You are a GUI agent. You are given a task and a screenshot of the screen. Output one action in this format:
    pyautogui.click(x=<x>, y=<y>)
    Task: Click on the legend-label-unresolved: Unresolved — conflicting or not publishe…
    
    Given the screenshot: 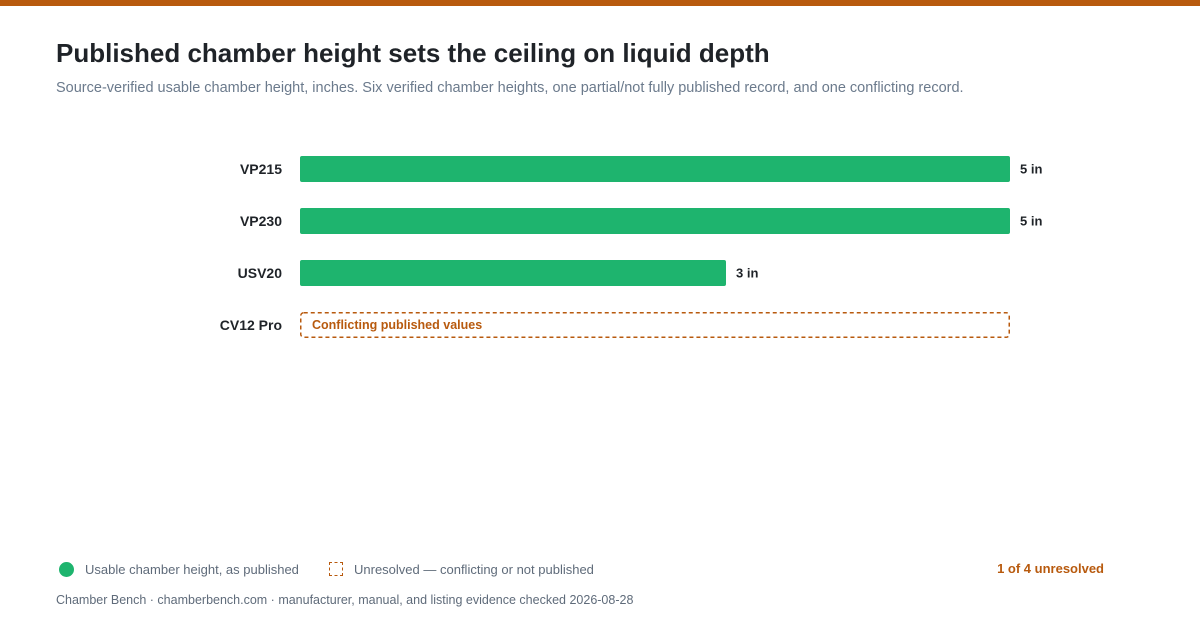 What is the action you would take?
    pyautogui.click(x=474, y=569)
    